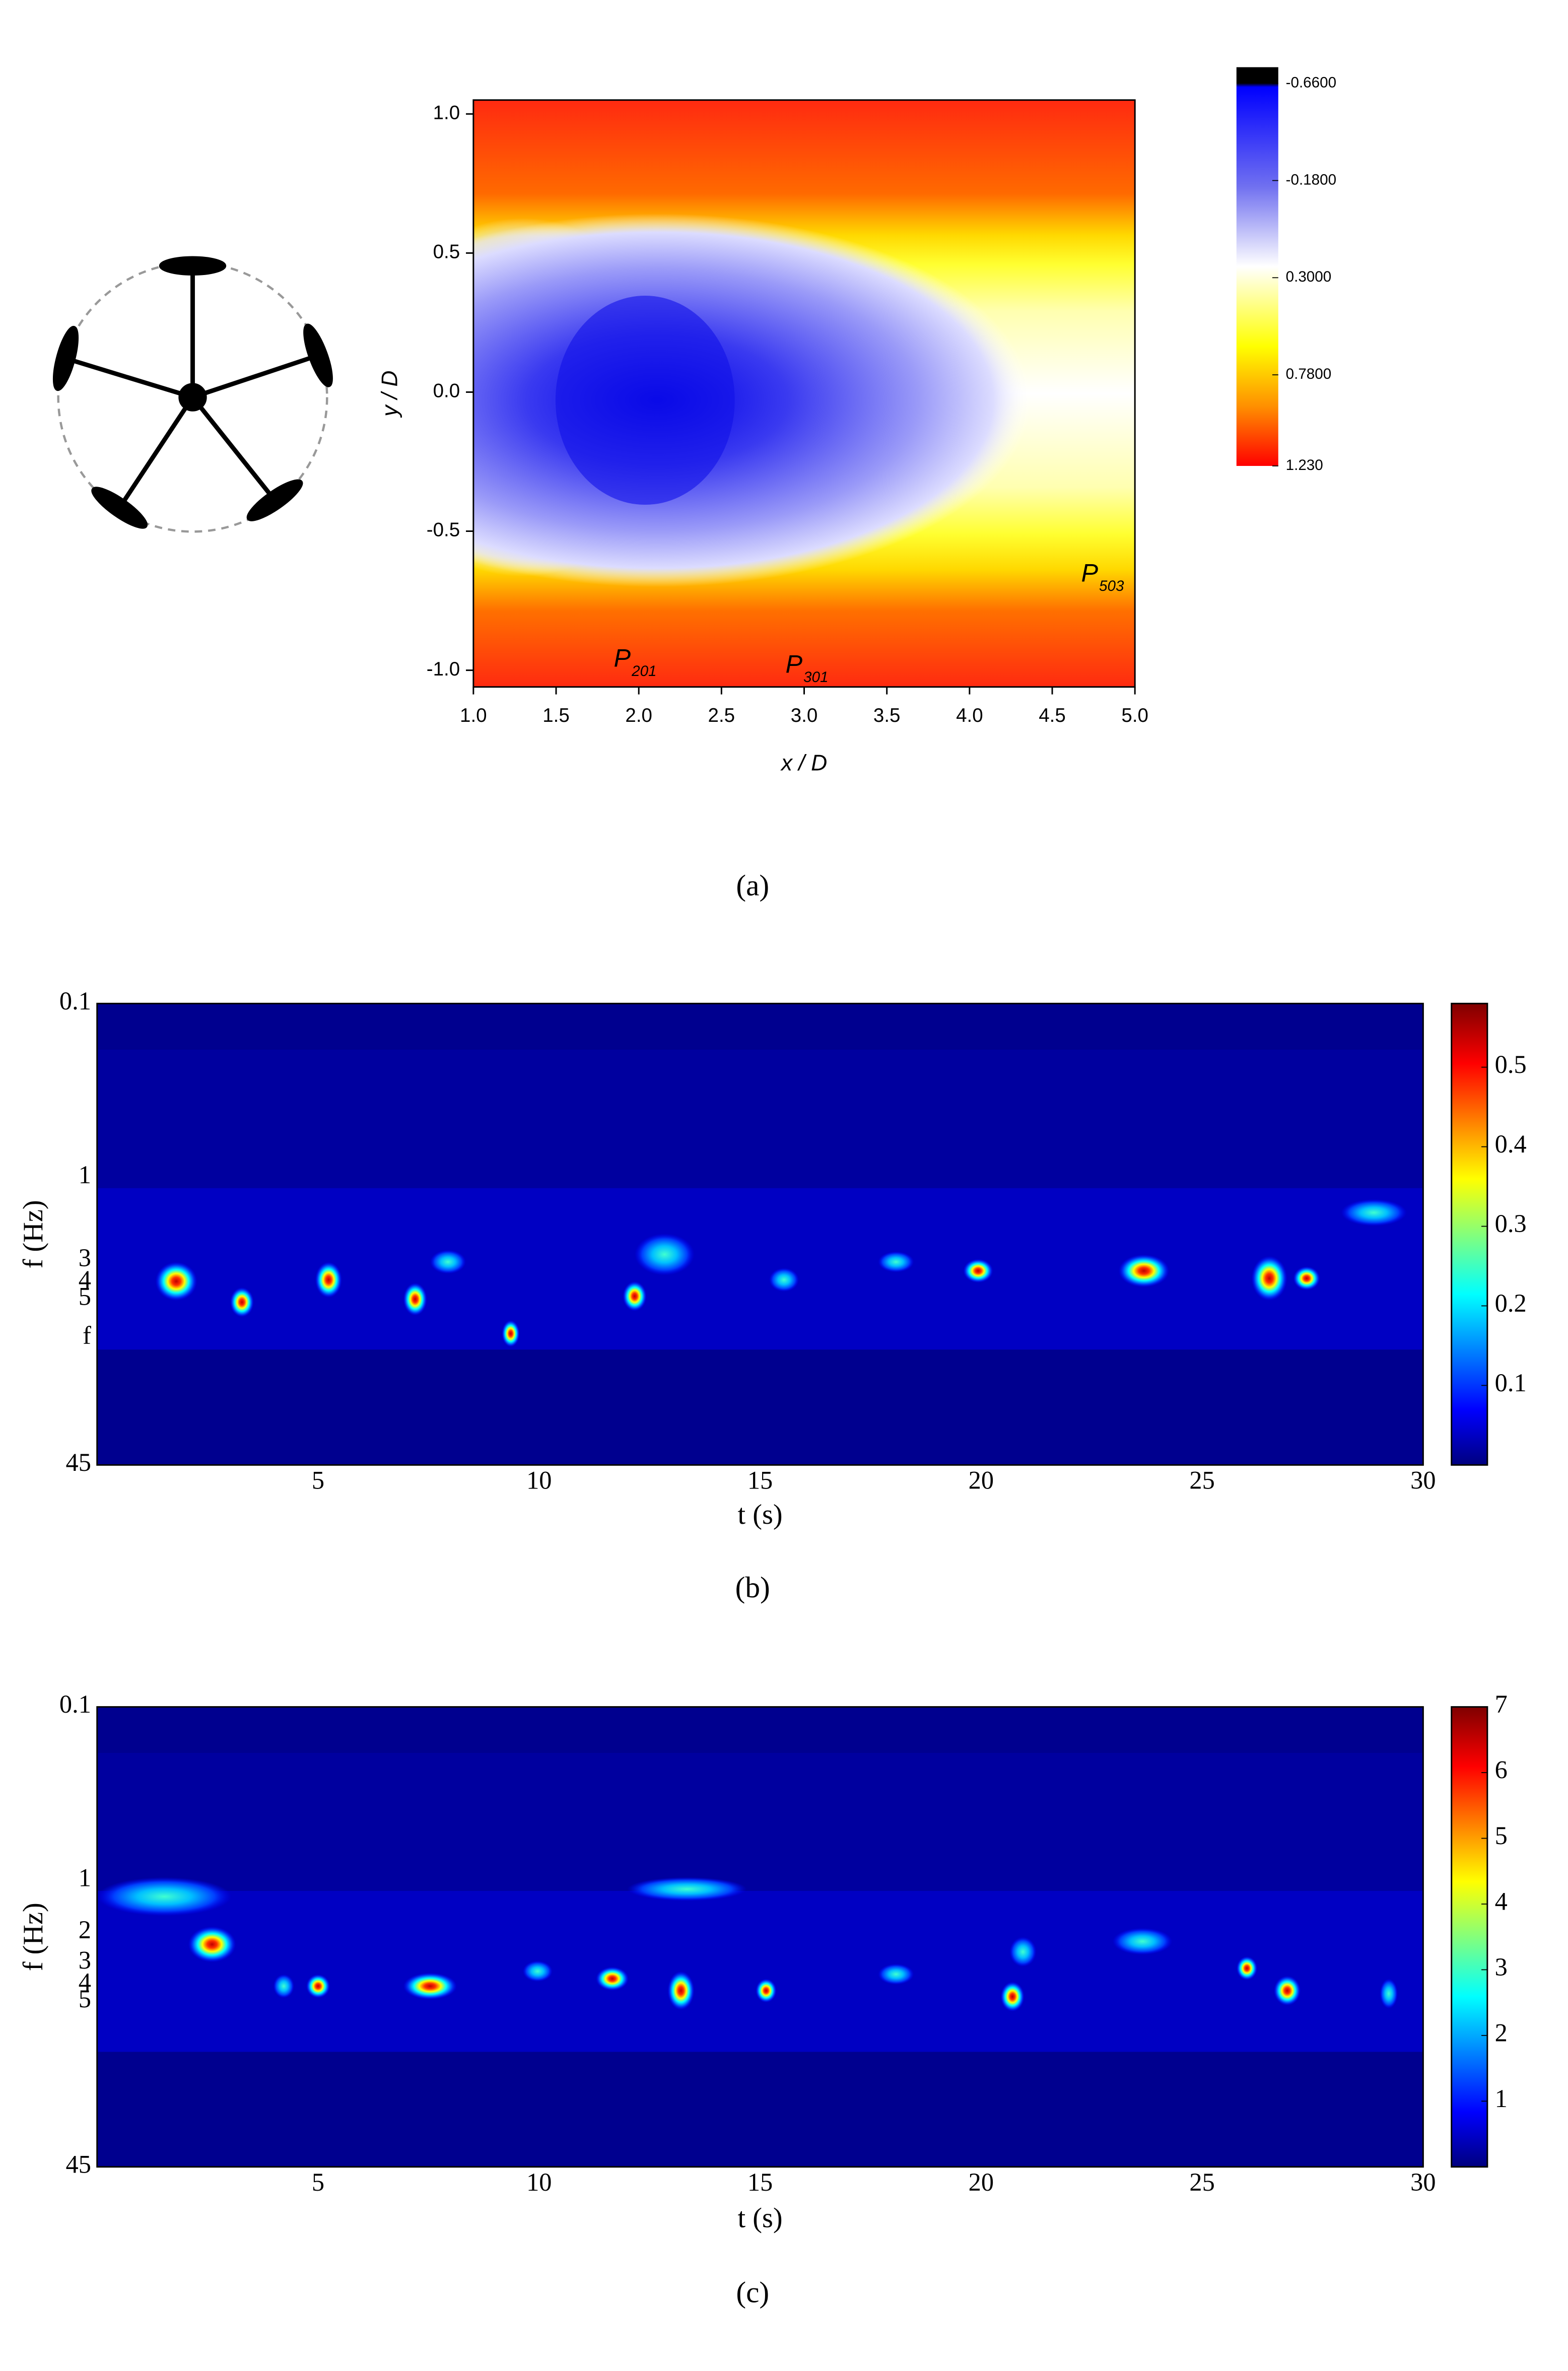 This screenshot has height=2371, width=1568. I want to click on annotation-subscript: 201, so click(643, 671).